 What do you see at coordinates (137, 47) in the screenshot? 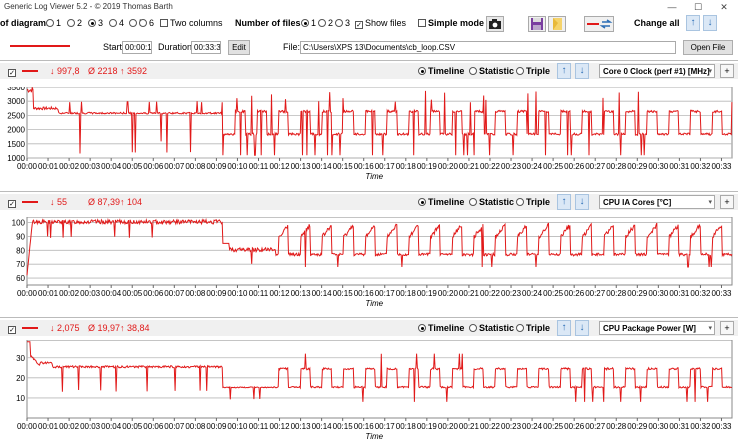
I see `start-input: 00:00:14` at bounding box center [137, 47].